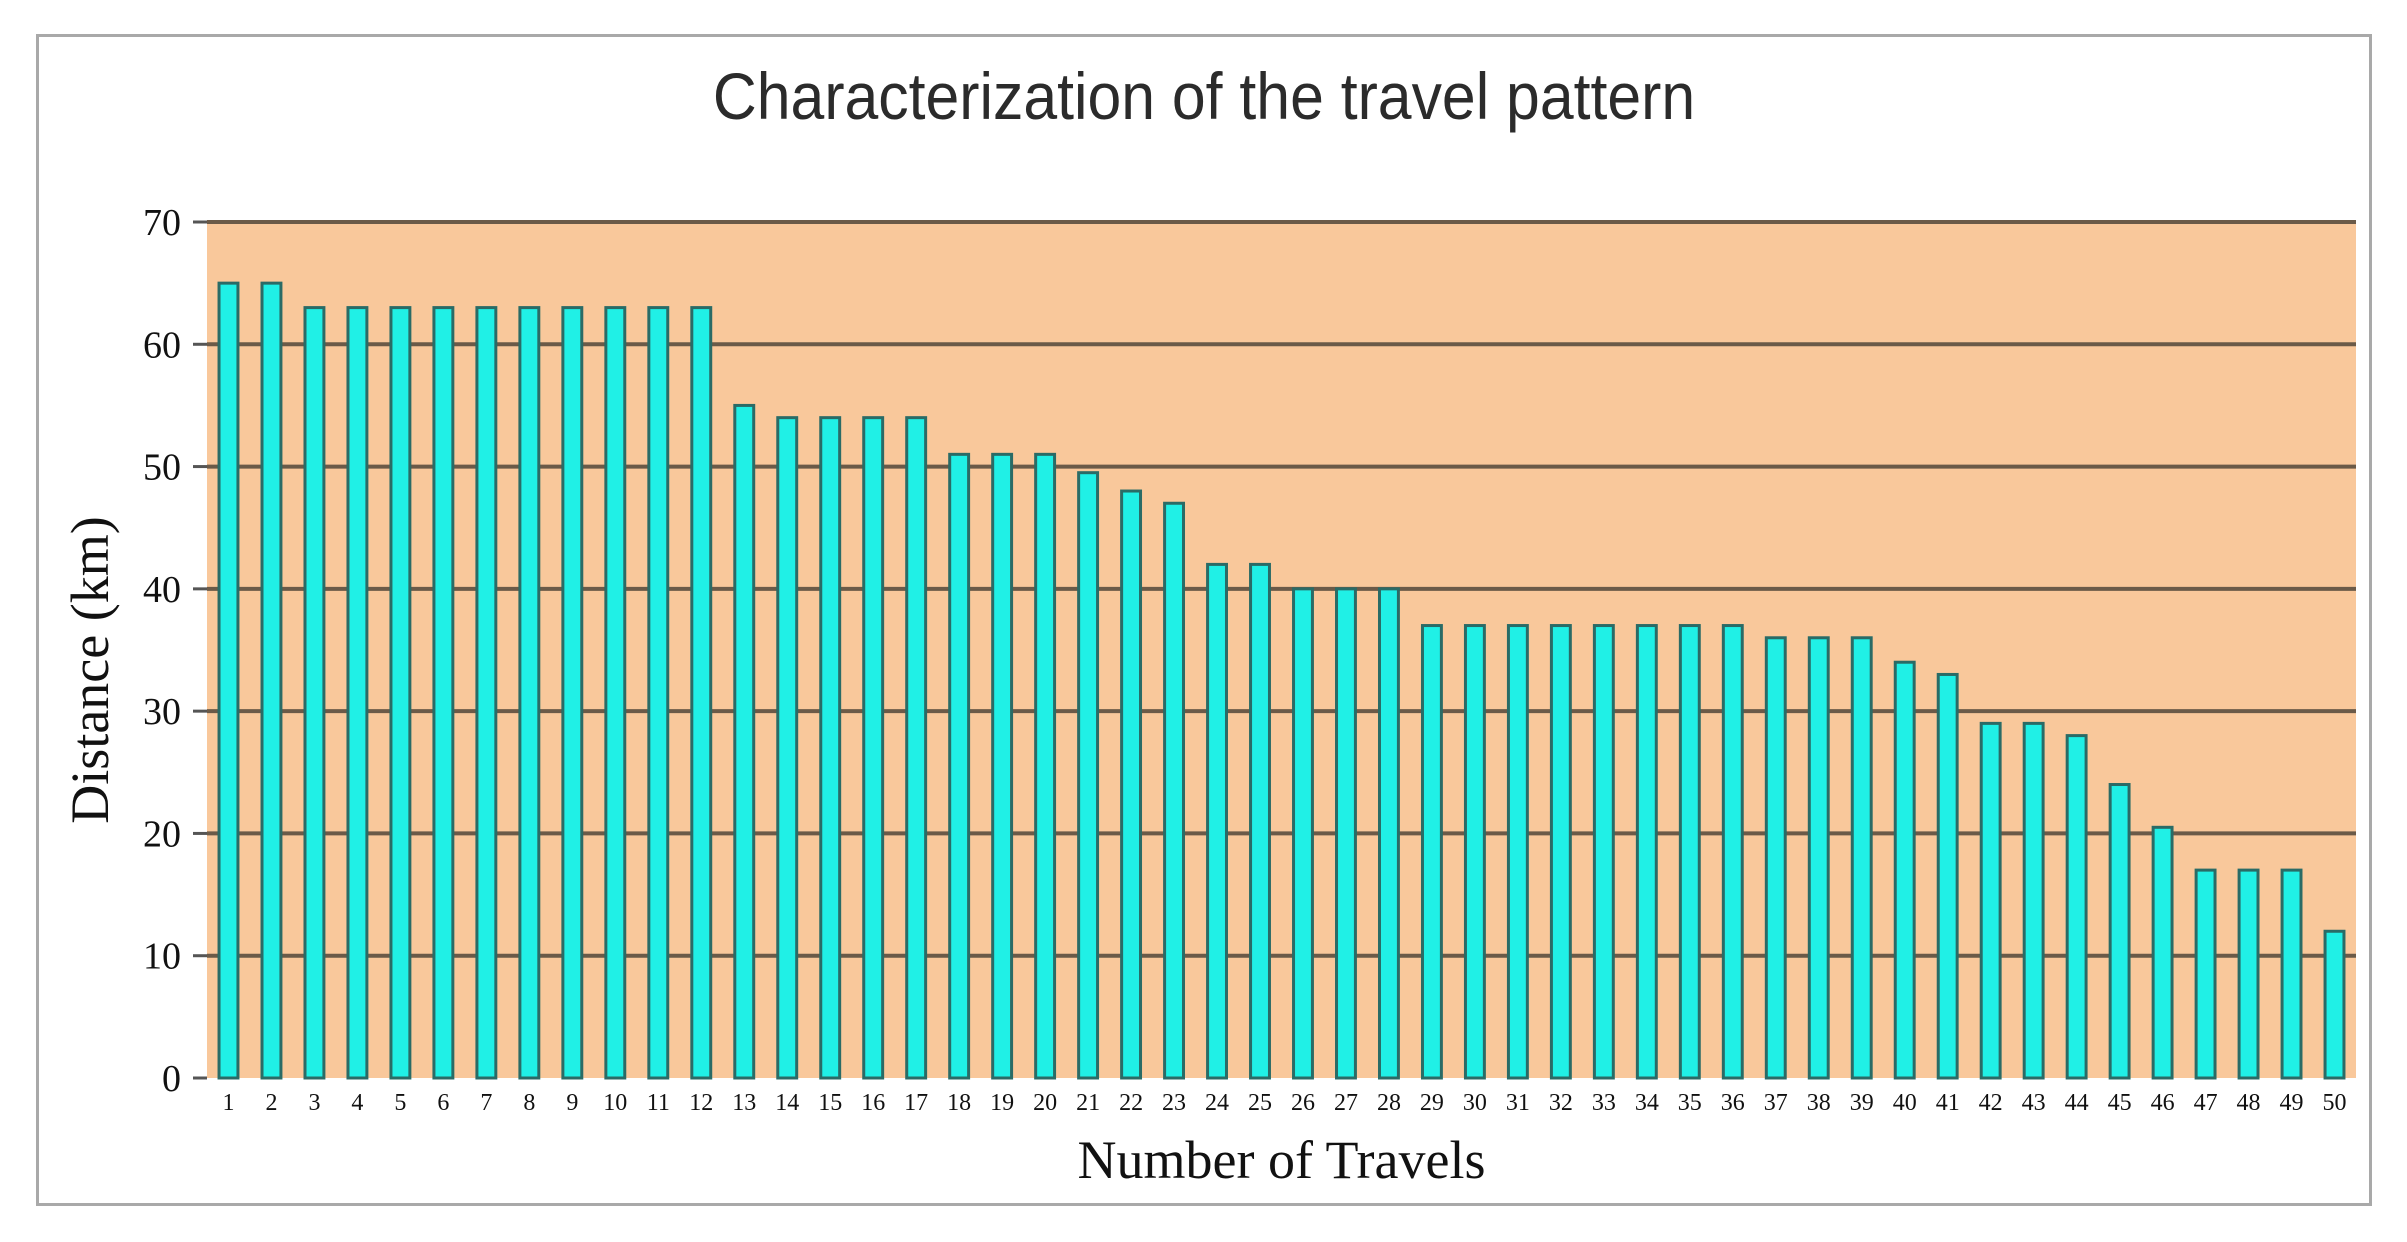 This screenshot has width=2407, height=1242. Describe the element at coordinates (228, 1103) in the screenshot. I see `x-tick-label: 1` at that location.